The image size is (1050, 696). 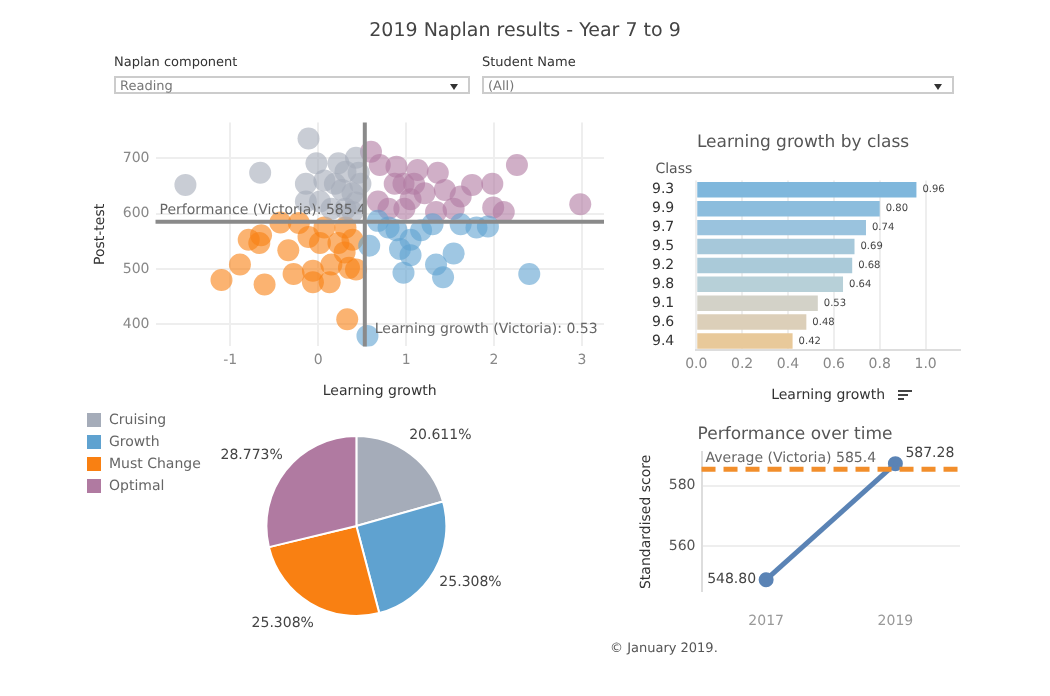 I want to click on text: 2019 Naplan results - Year 7 to 9, so click(x=525, y=31).